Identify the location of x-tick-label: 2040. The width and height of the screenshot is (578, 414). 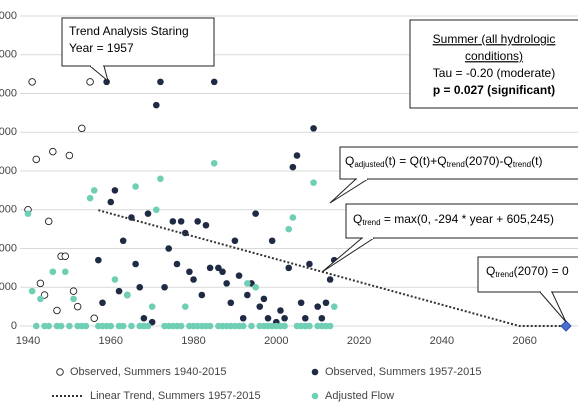
(442, 341).